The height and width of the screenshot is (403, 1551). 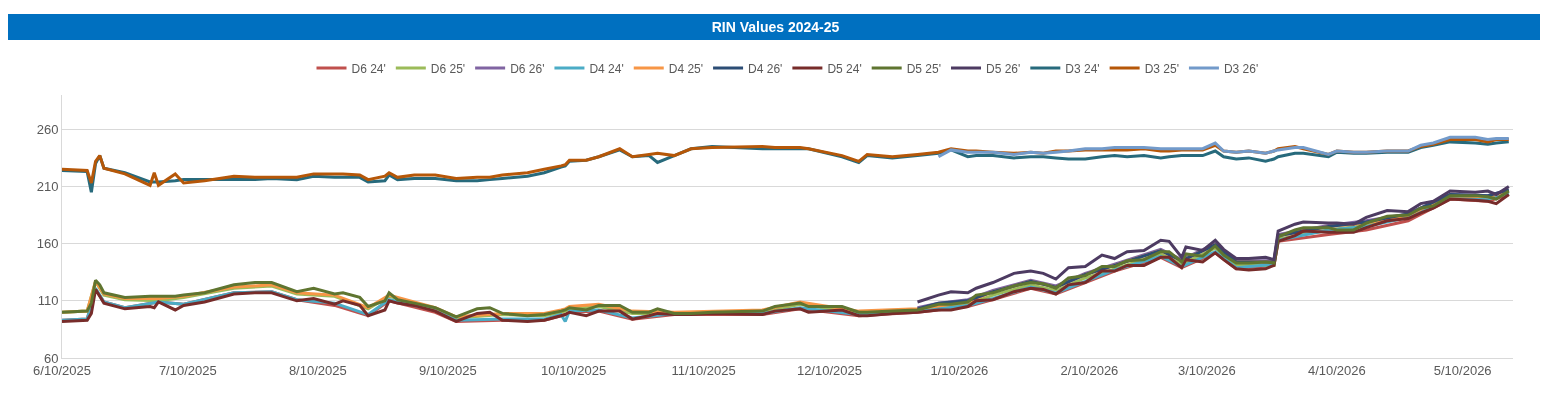 I want to click on x-tick-label: 1/10/2026, so click(x=959, y=370).